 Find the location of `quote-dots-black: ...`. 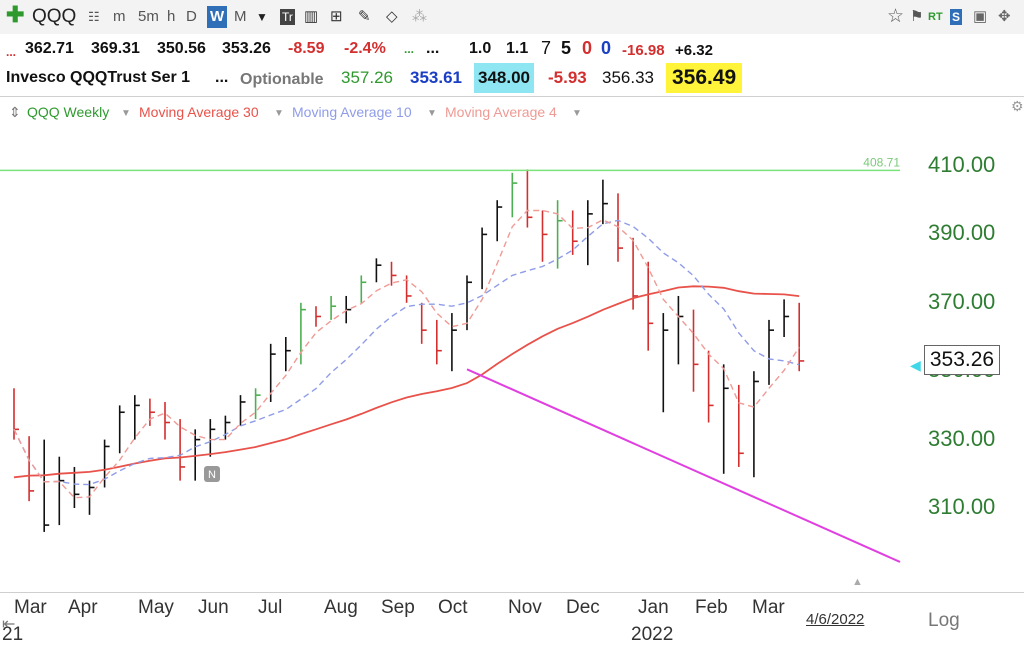

quote-dots-black: ... is located at coordinates (433, 48).